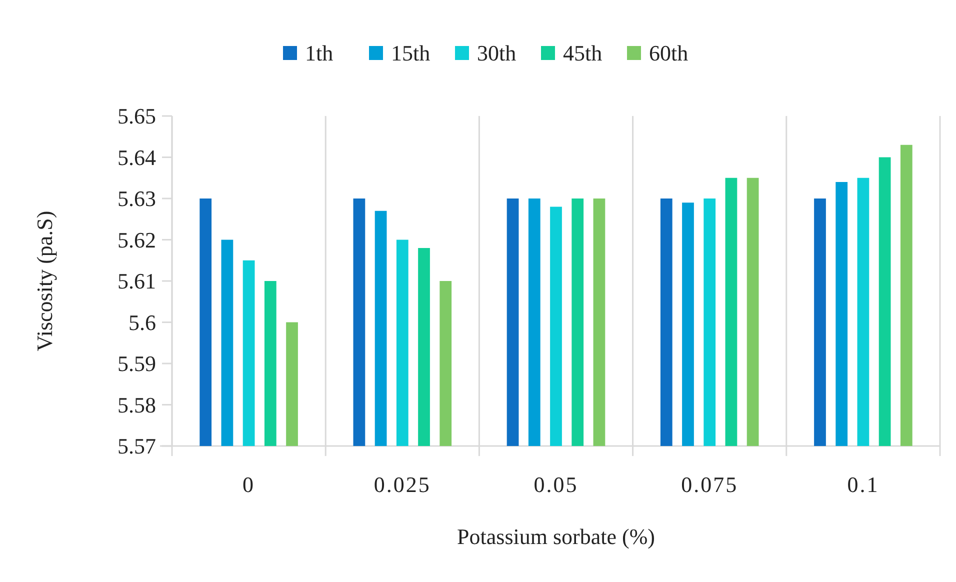 The height and width of the screenshot is (582, 956). Describe the element at coordinates (44, 281) in the screenshot. I see `y-axis-title: Viscosity (pa.S)` at that location.